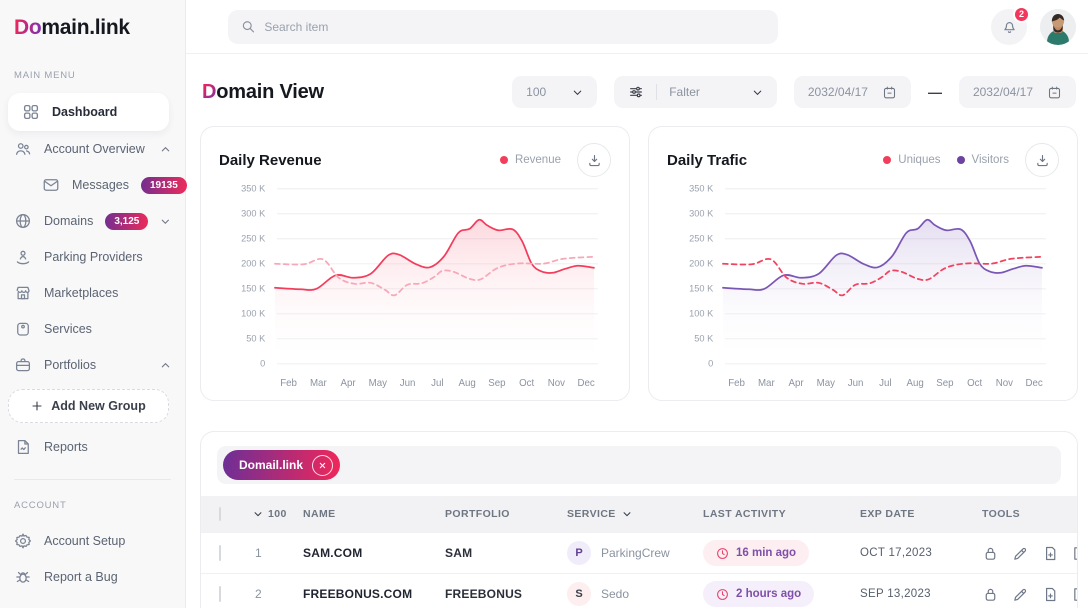 The height and width of the screenshot is (608, 1088). What do you see at coordinates (826, 383) in the screenshot?
I see `svg-text: May` at bounding box center [826, 383].